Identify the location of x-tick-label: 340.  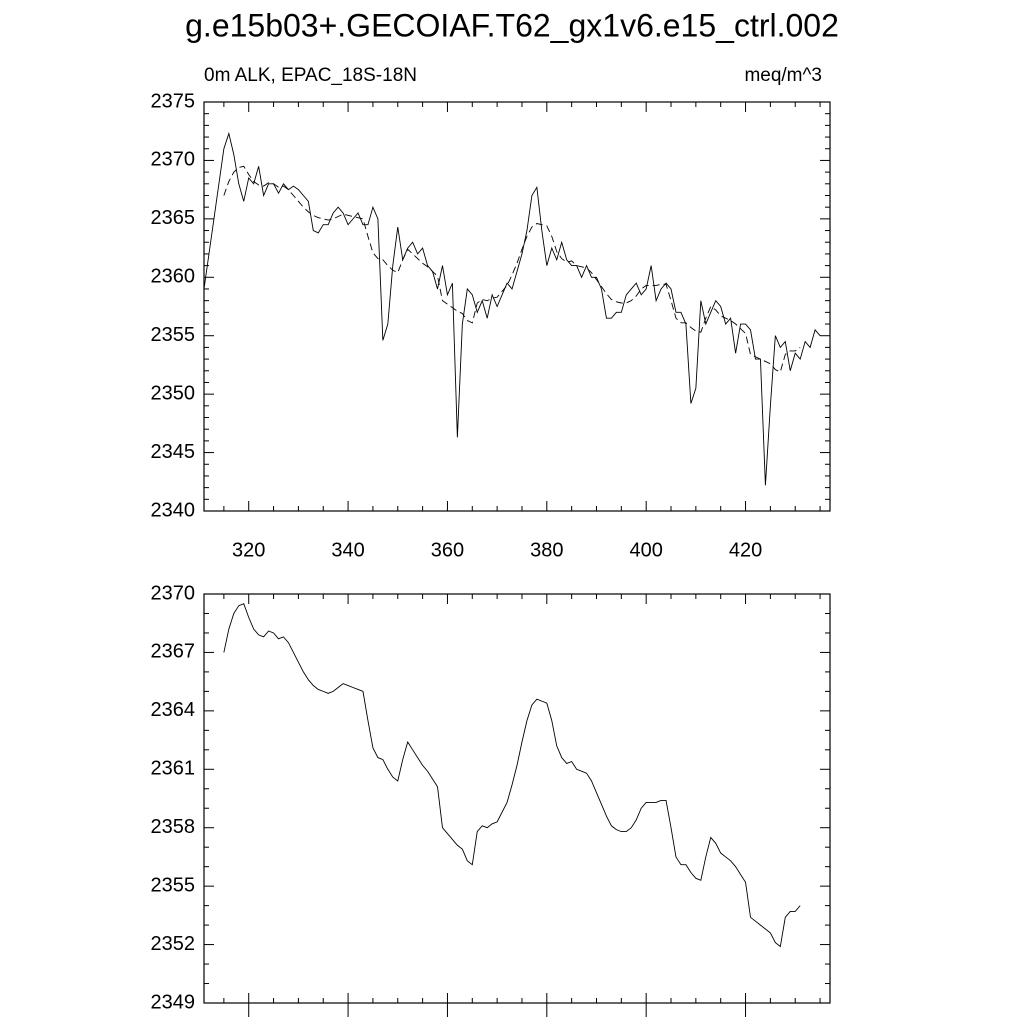
(347, 550).